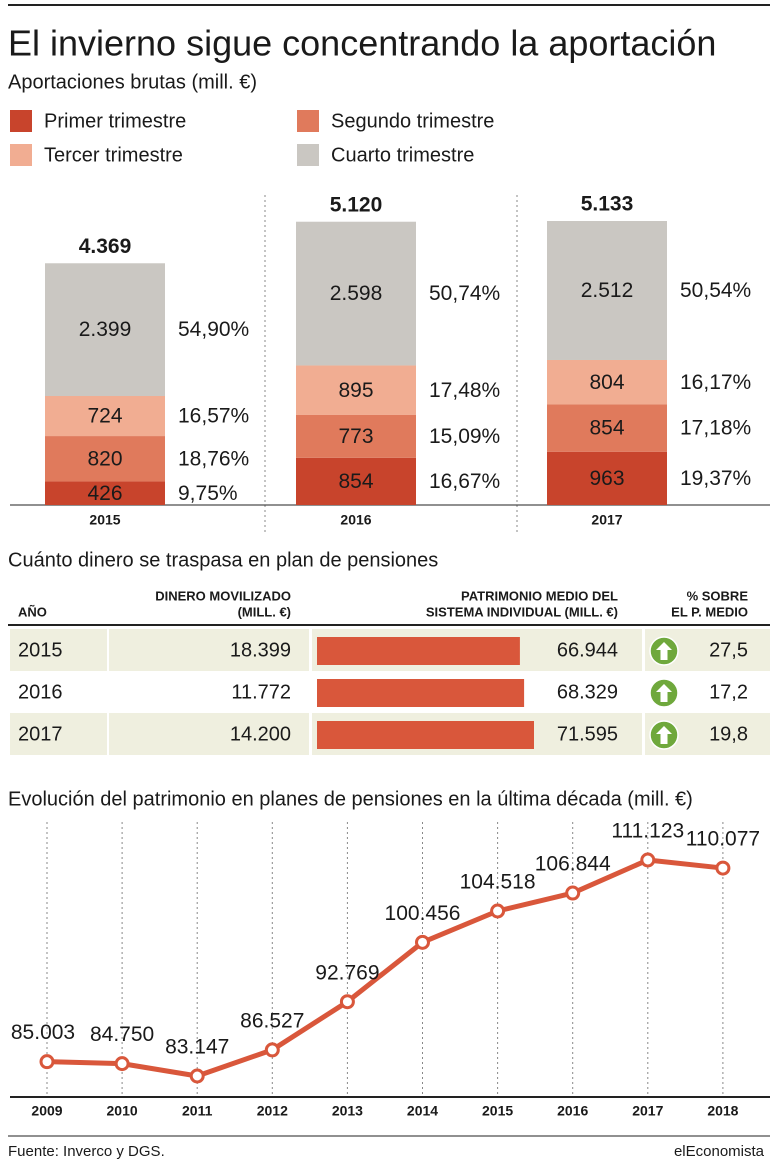  What do you see at coordinates (464, 293) in the screenshot?
I see `share-label: 50,74%` at bounding box center [464, 293].